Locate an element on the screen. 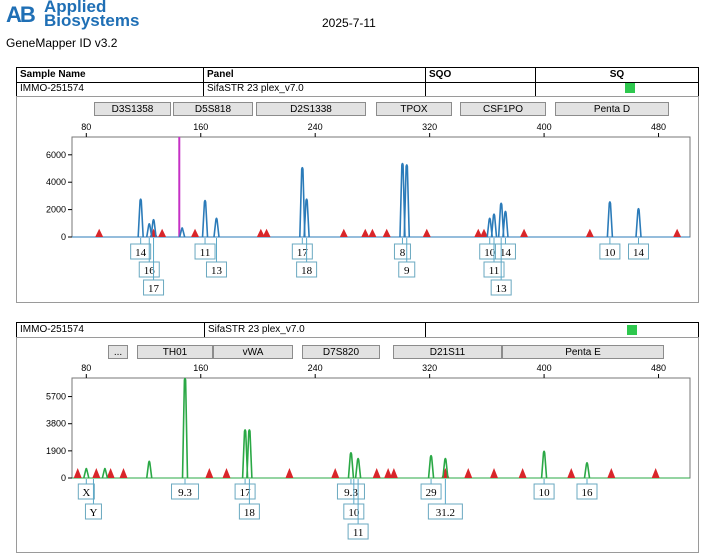 Image resolution: width=707 pixels, height=558 pixels. allele-call-label: 9 is located at coordinates (407, 271).